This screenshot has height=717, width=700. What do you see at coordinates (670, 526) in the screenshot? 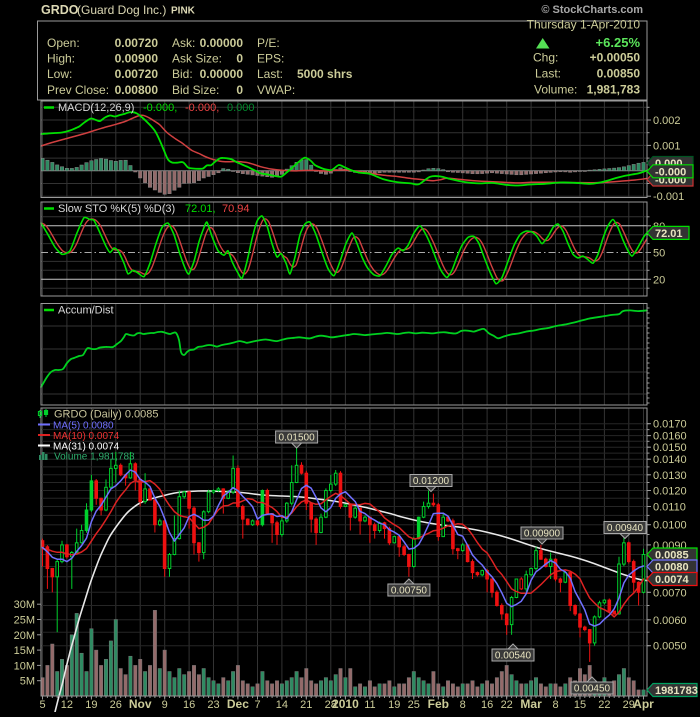
I see `svg-text: 0.0100` at bounding box center [670, 526].